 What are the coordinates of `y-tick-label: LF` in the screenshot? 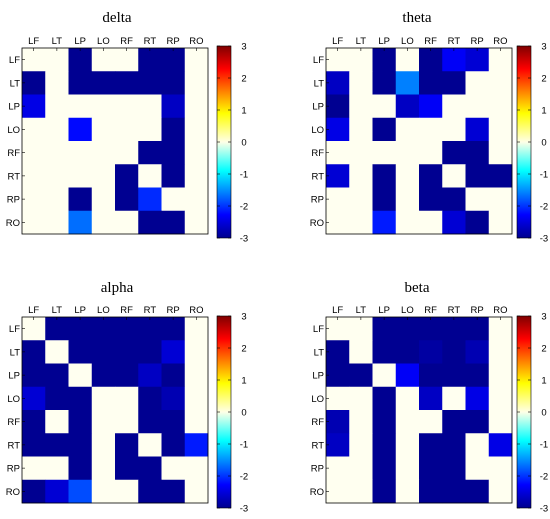 It's located at (14, 329).